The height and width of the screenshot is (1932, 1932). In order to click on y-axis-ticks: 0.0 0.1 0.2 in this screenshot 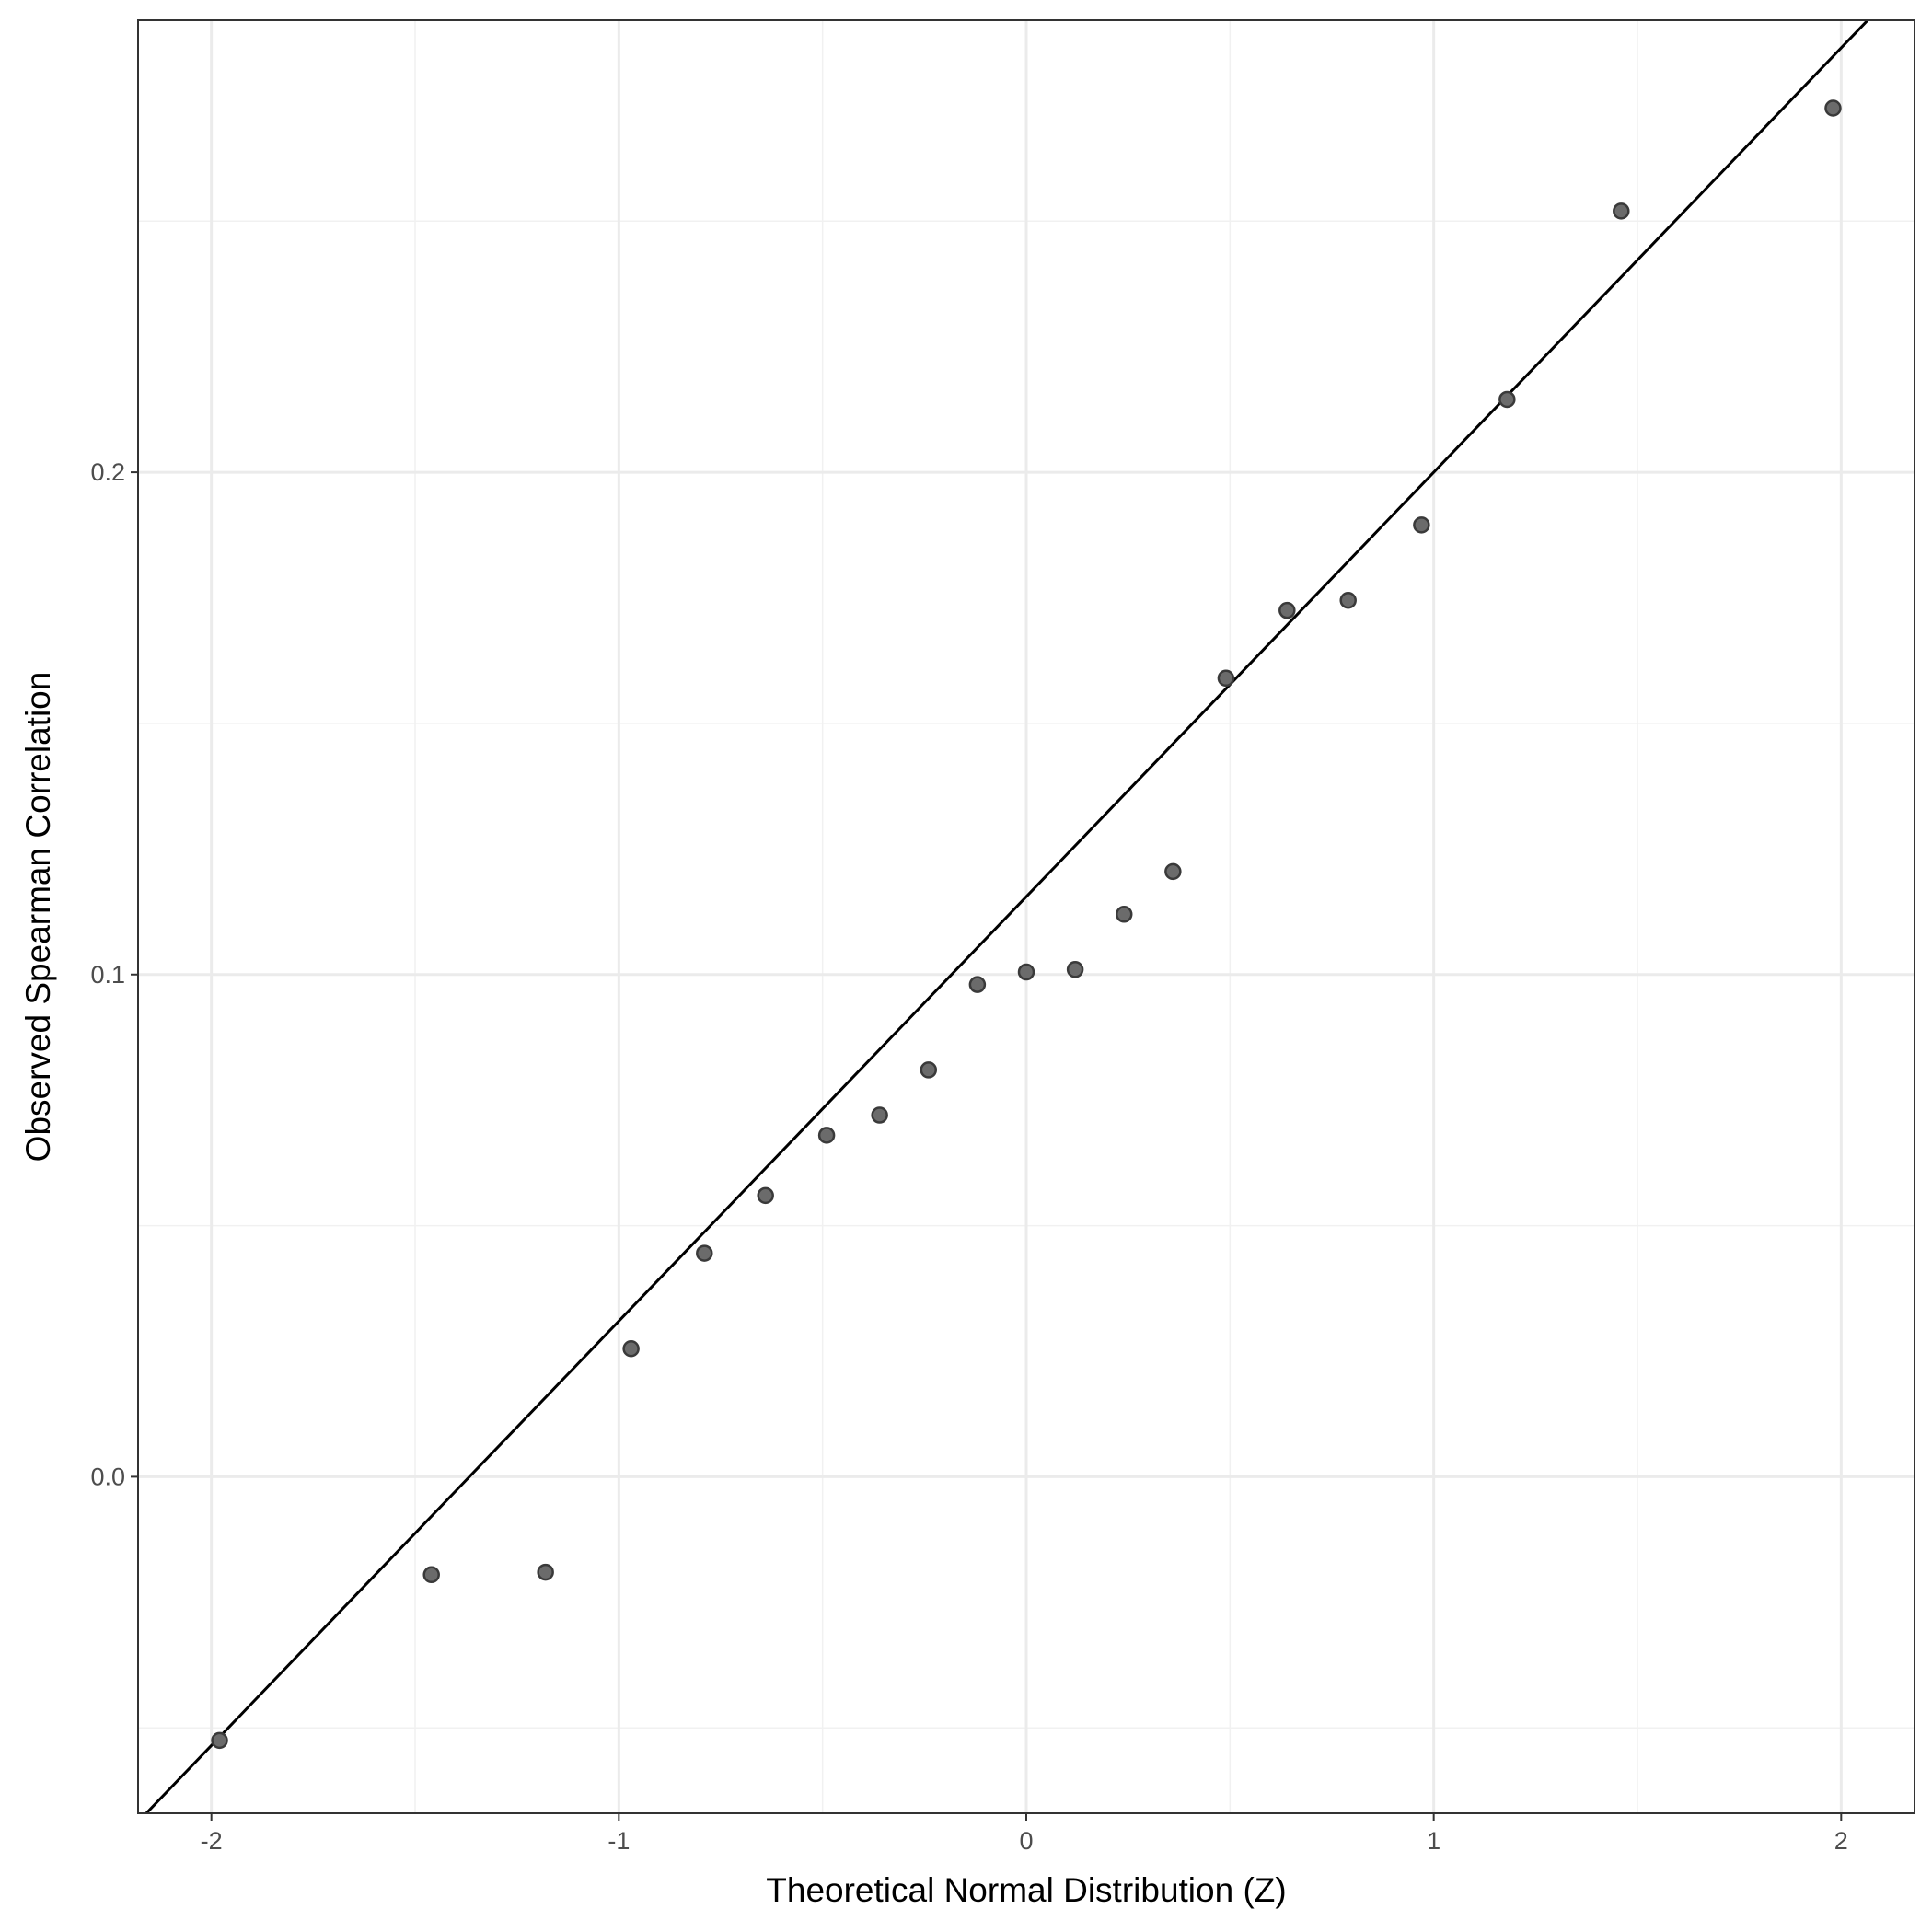, I will do `click(114, 974)`.